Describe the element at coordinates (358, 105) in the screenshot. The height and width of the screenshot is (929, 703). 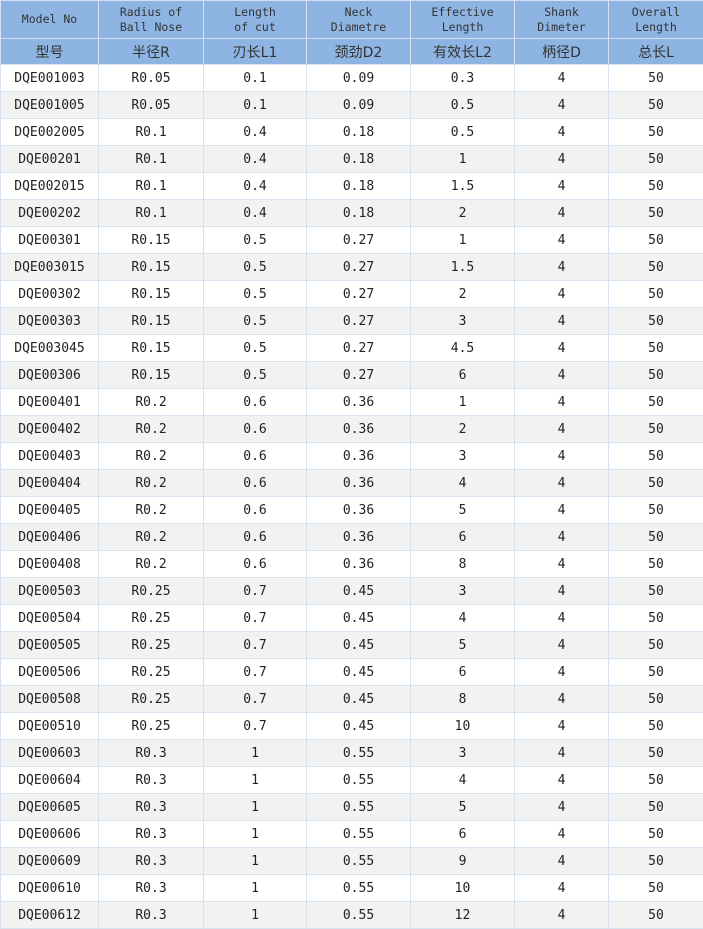
I see `table-cell: 0.09` at that location.